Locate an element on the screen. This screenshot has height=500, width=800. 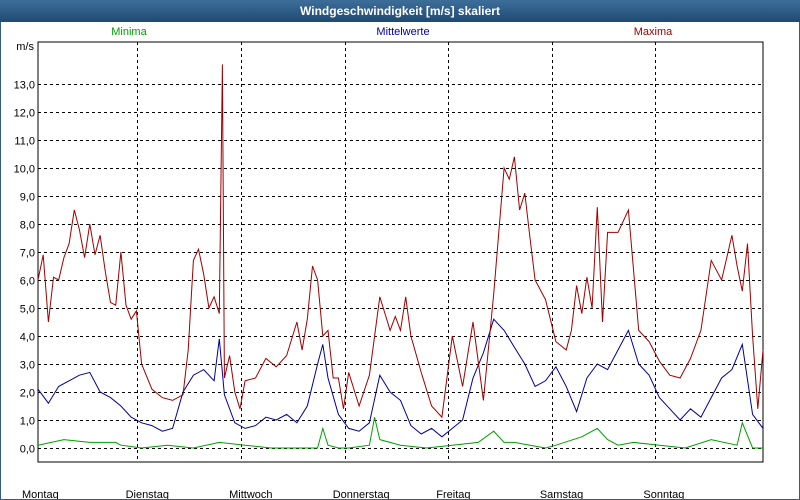
y-tick-label: 6,0 is located at coordinates (27, 282).